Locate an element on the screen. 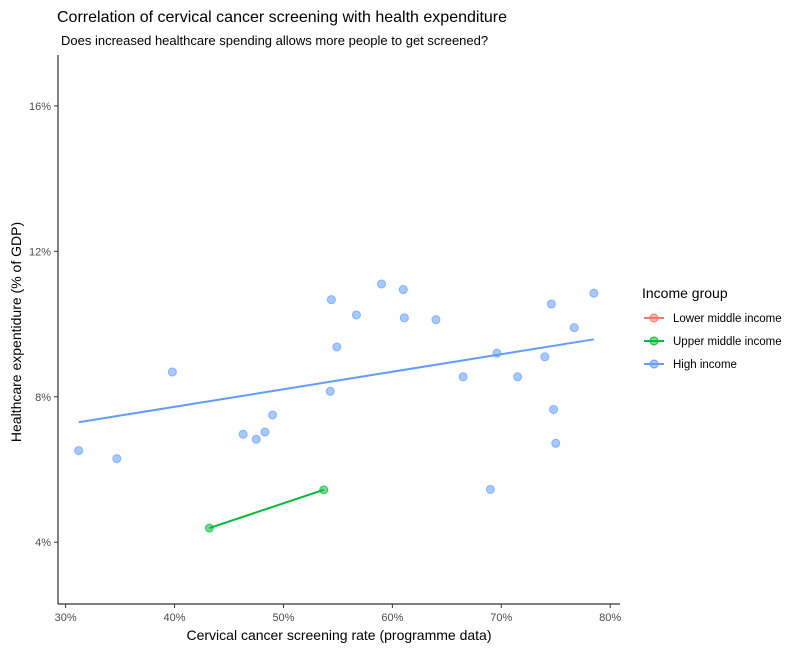 The image size is (800, 650). x-tick-label: 60% is located at coordinates (392, 618).